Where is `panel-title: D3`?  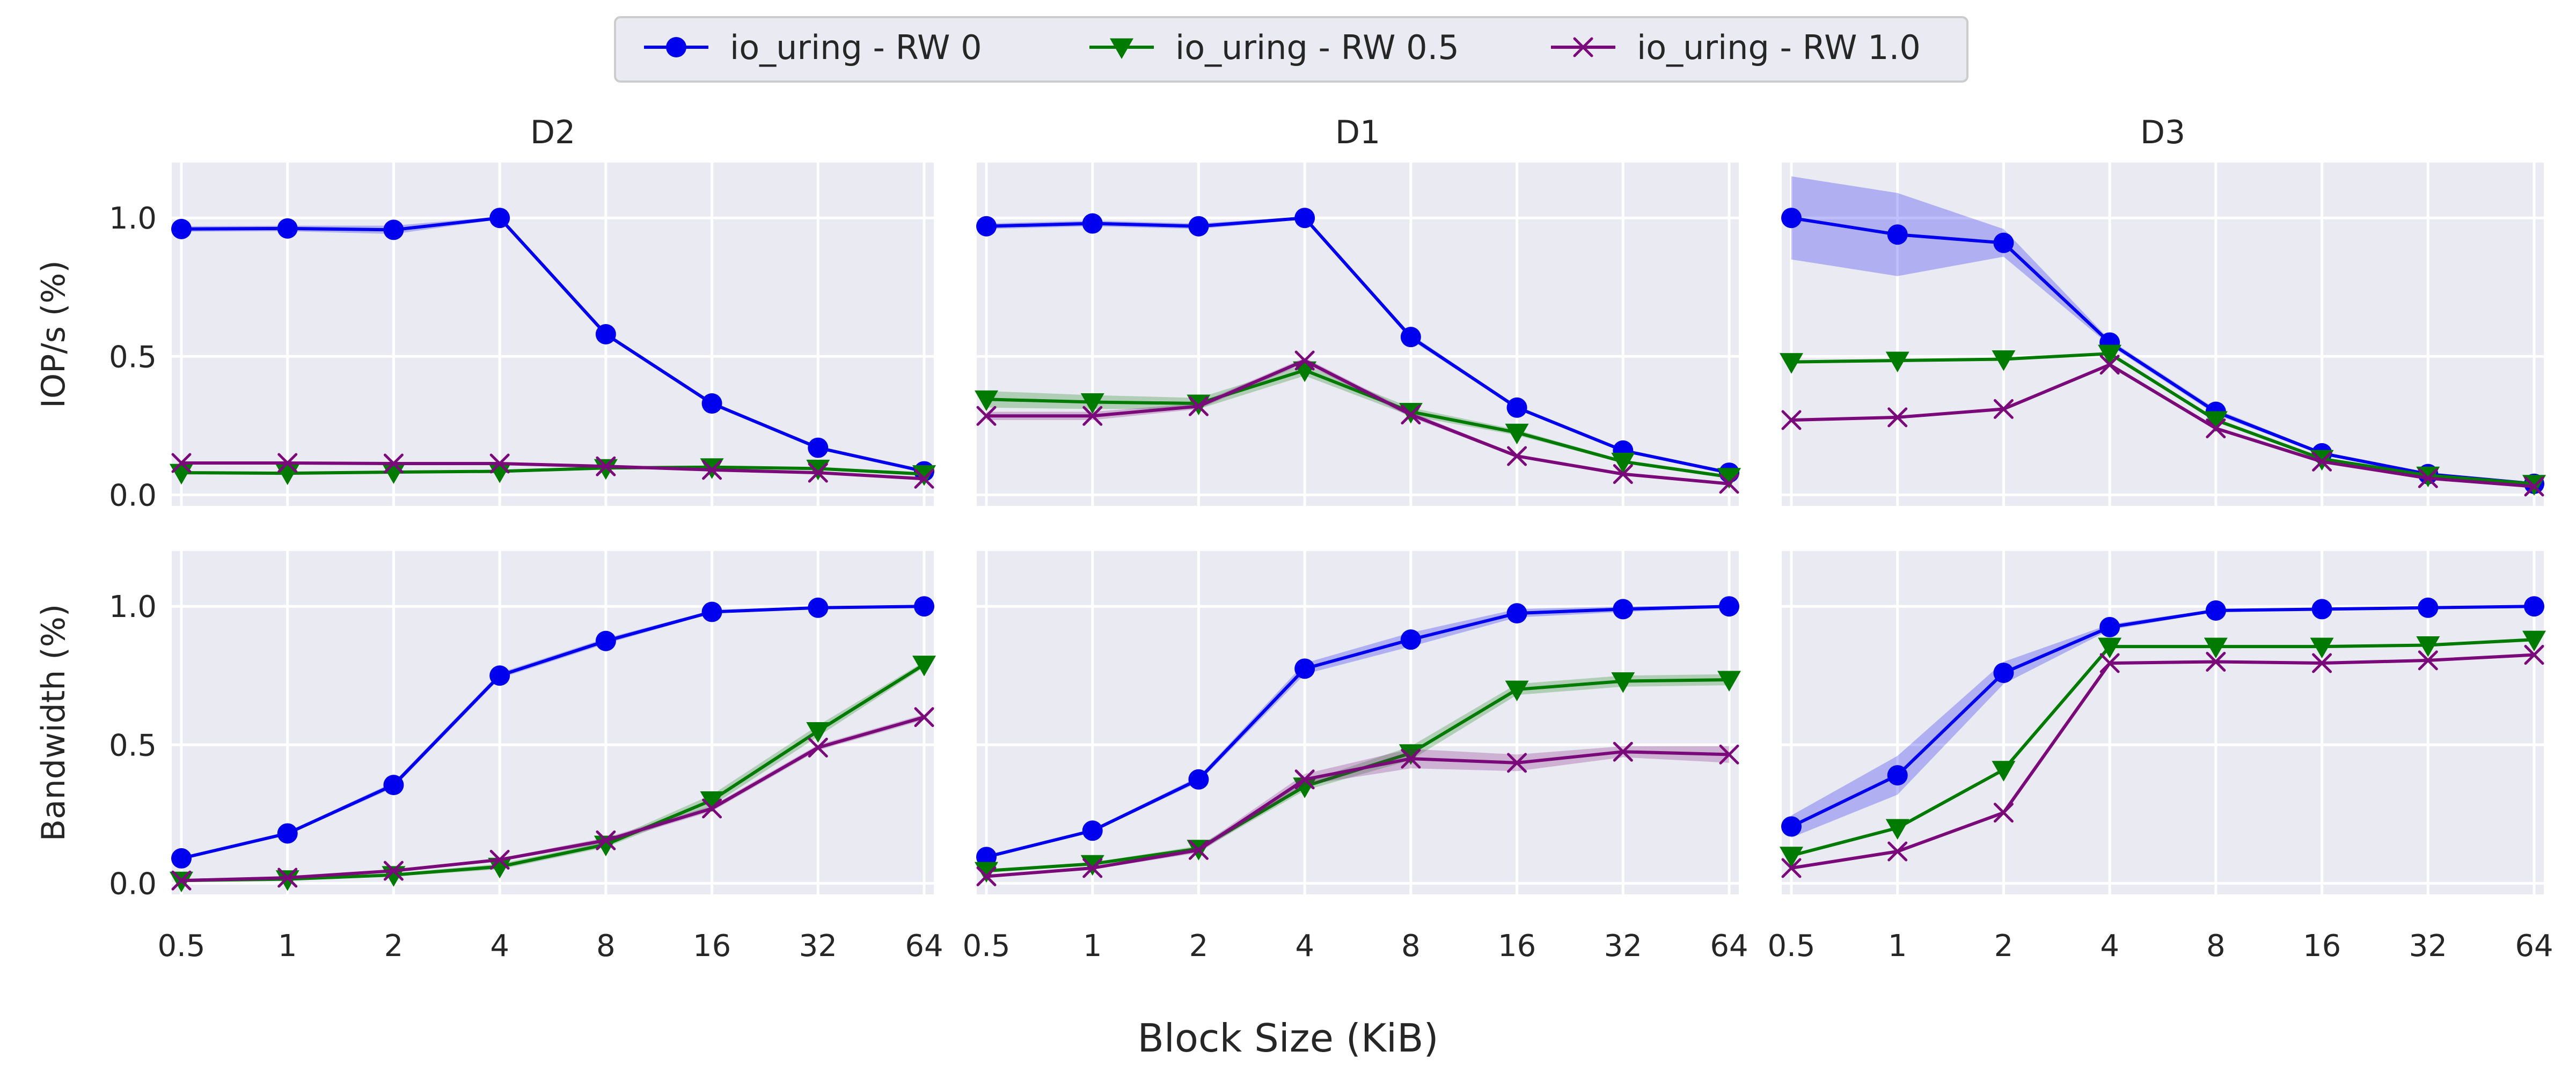
panel-title: D3 is located at coordinates (2162, 132).